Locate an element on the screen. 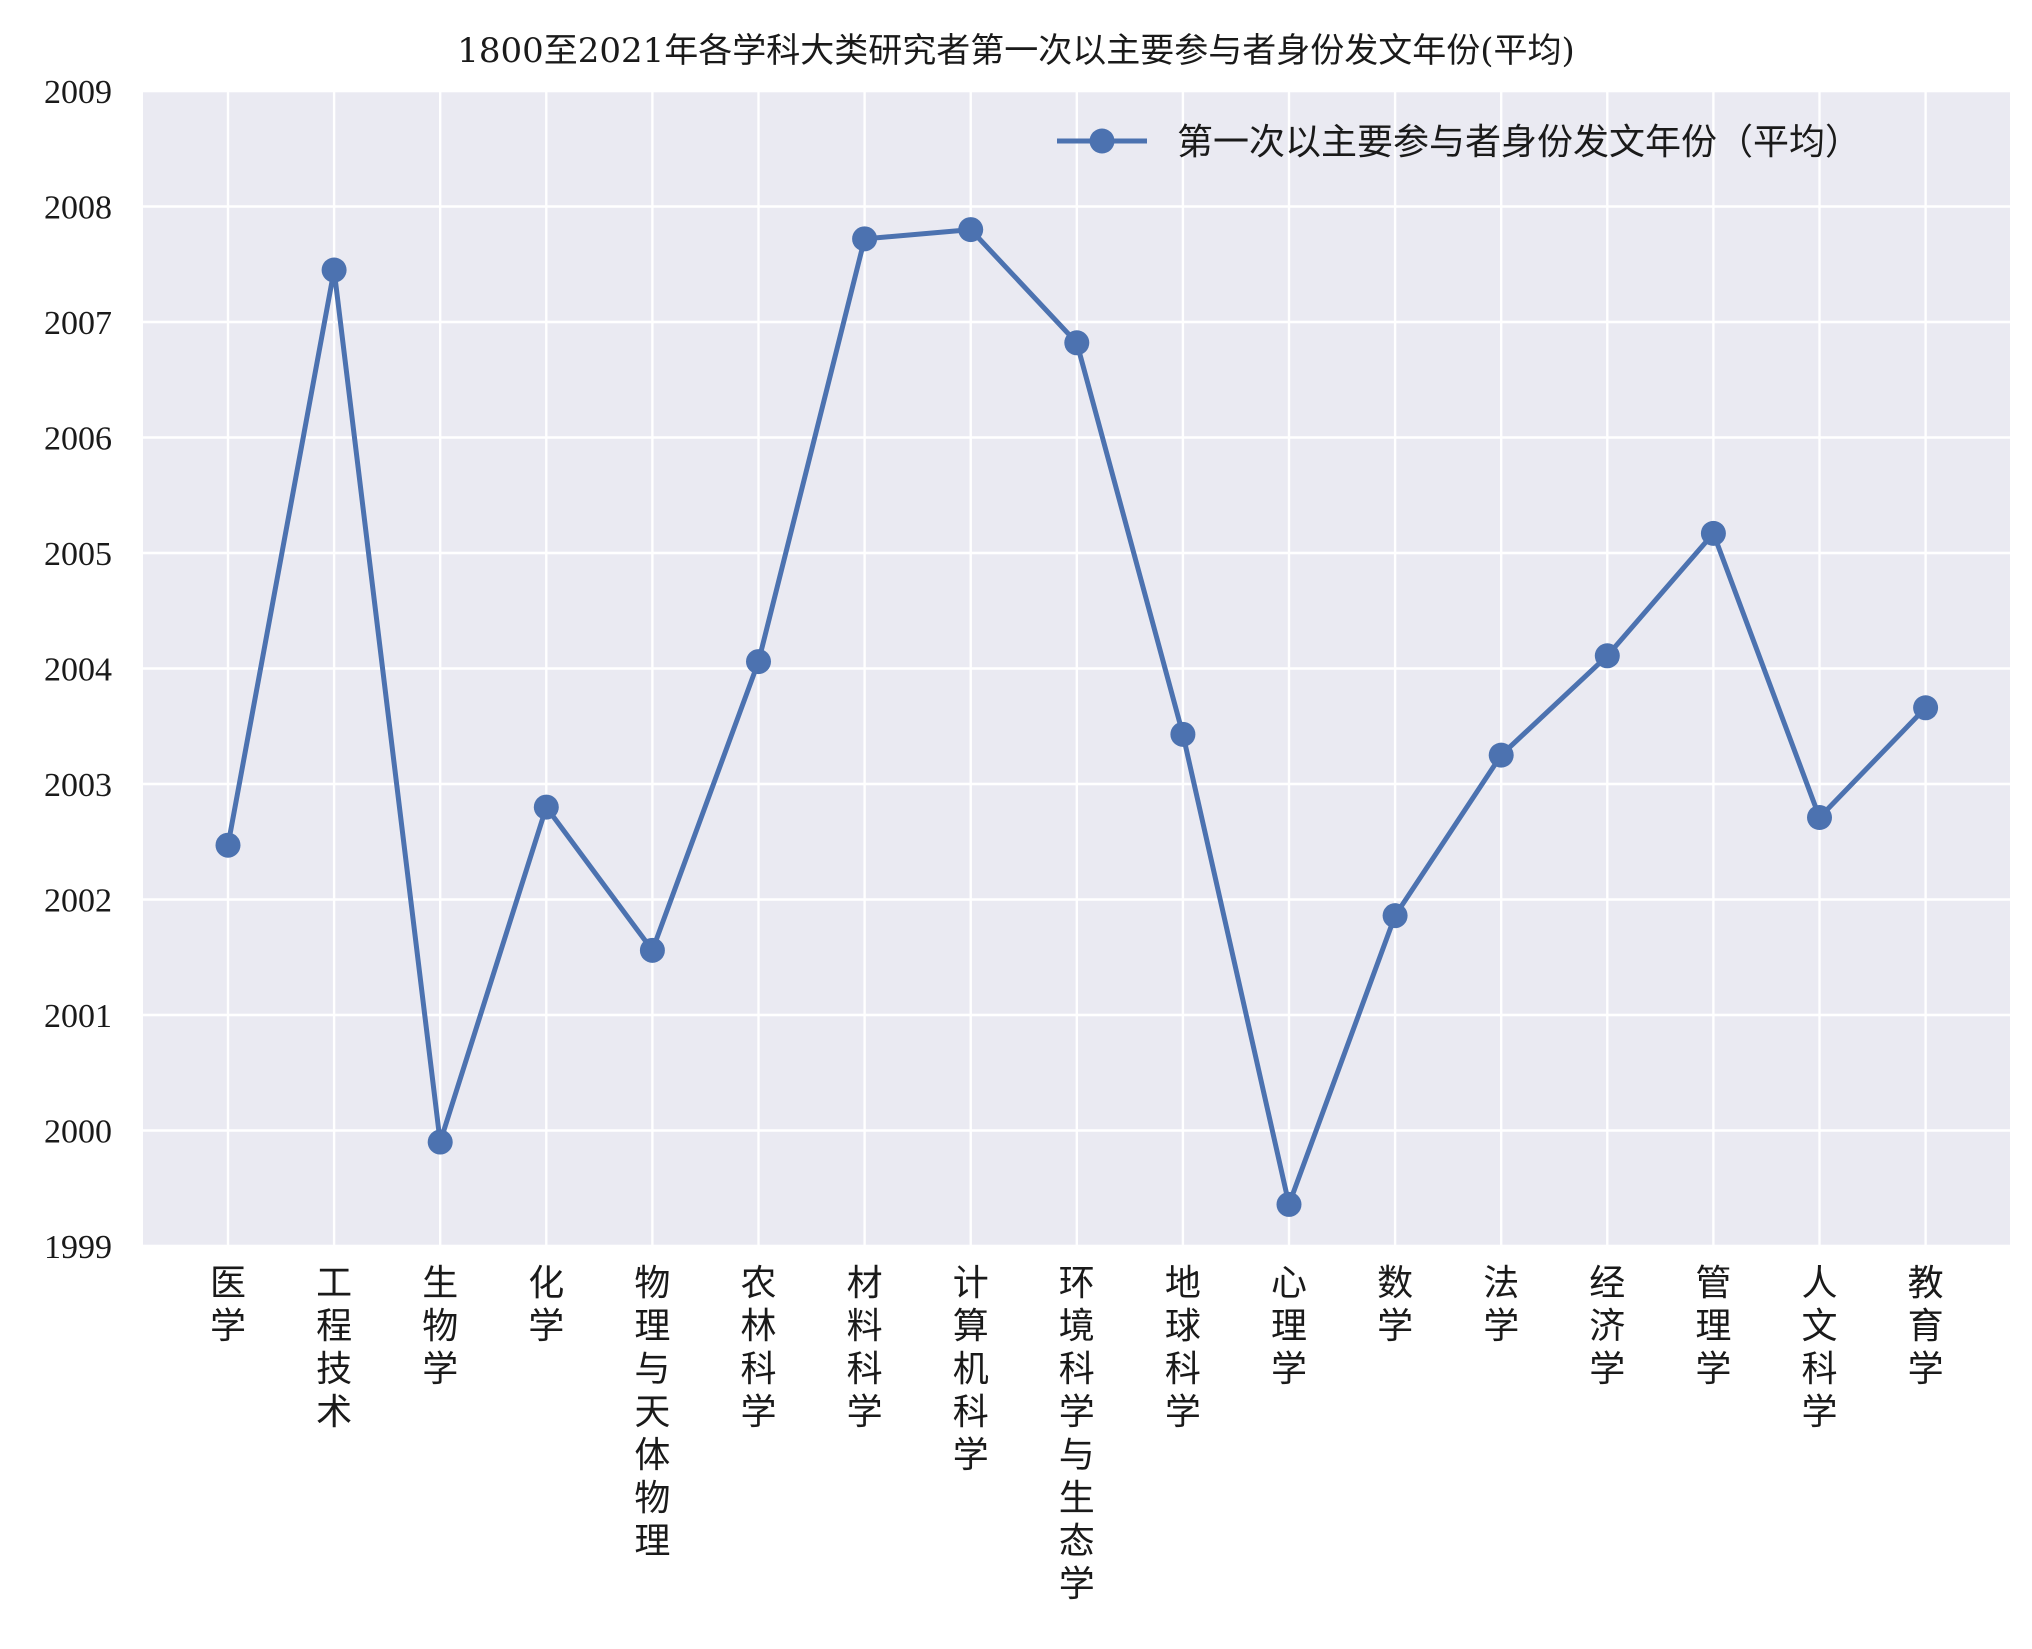 The height and width of the screenshot is (1649, 2032). y-tick-label: 2004 is located at coordinates (78, 670).